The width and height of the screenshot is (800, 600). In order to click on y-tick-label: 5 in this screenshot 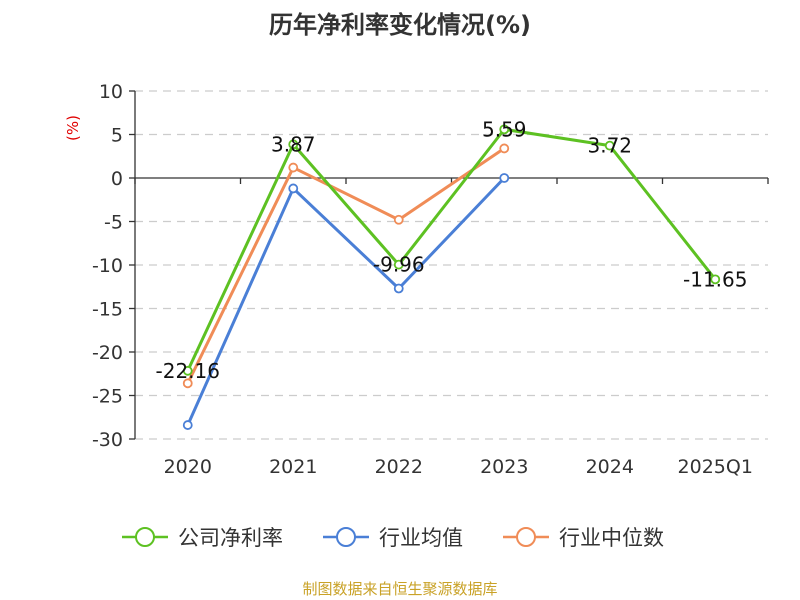, I will do `click(117, 136)`.